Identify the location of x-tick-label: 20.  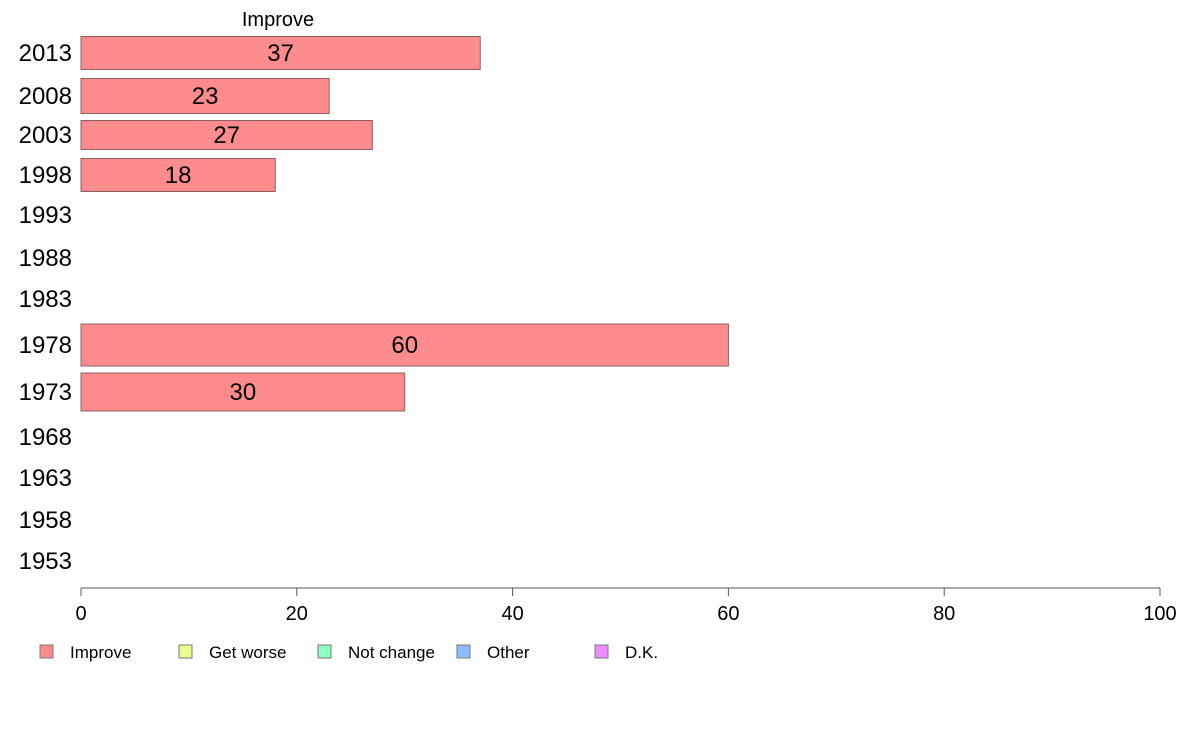
(297, 614).